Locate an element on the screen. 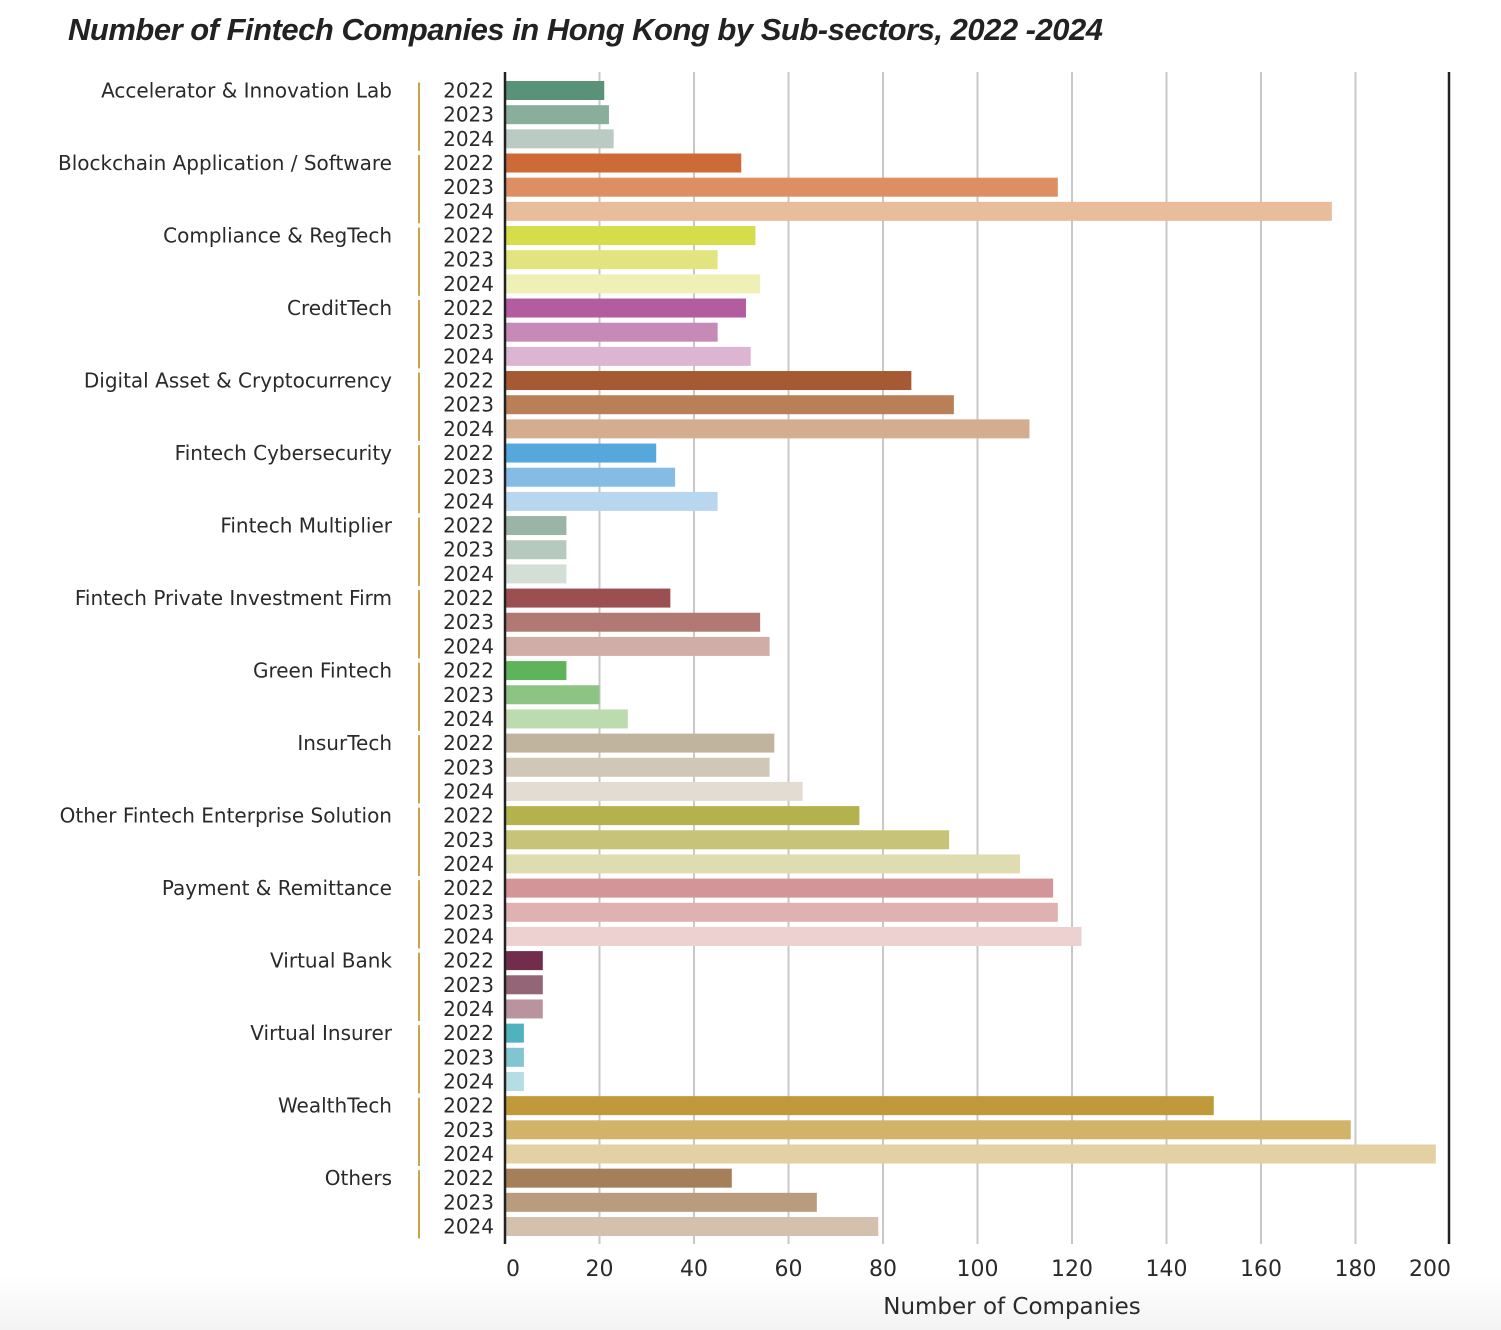 The image size is (1501, 1330). category-label: Digital Asset & Cryptocurrency is located at coordinates (238, 381).